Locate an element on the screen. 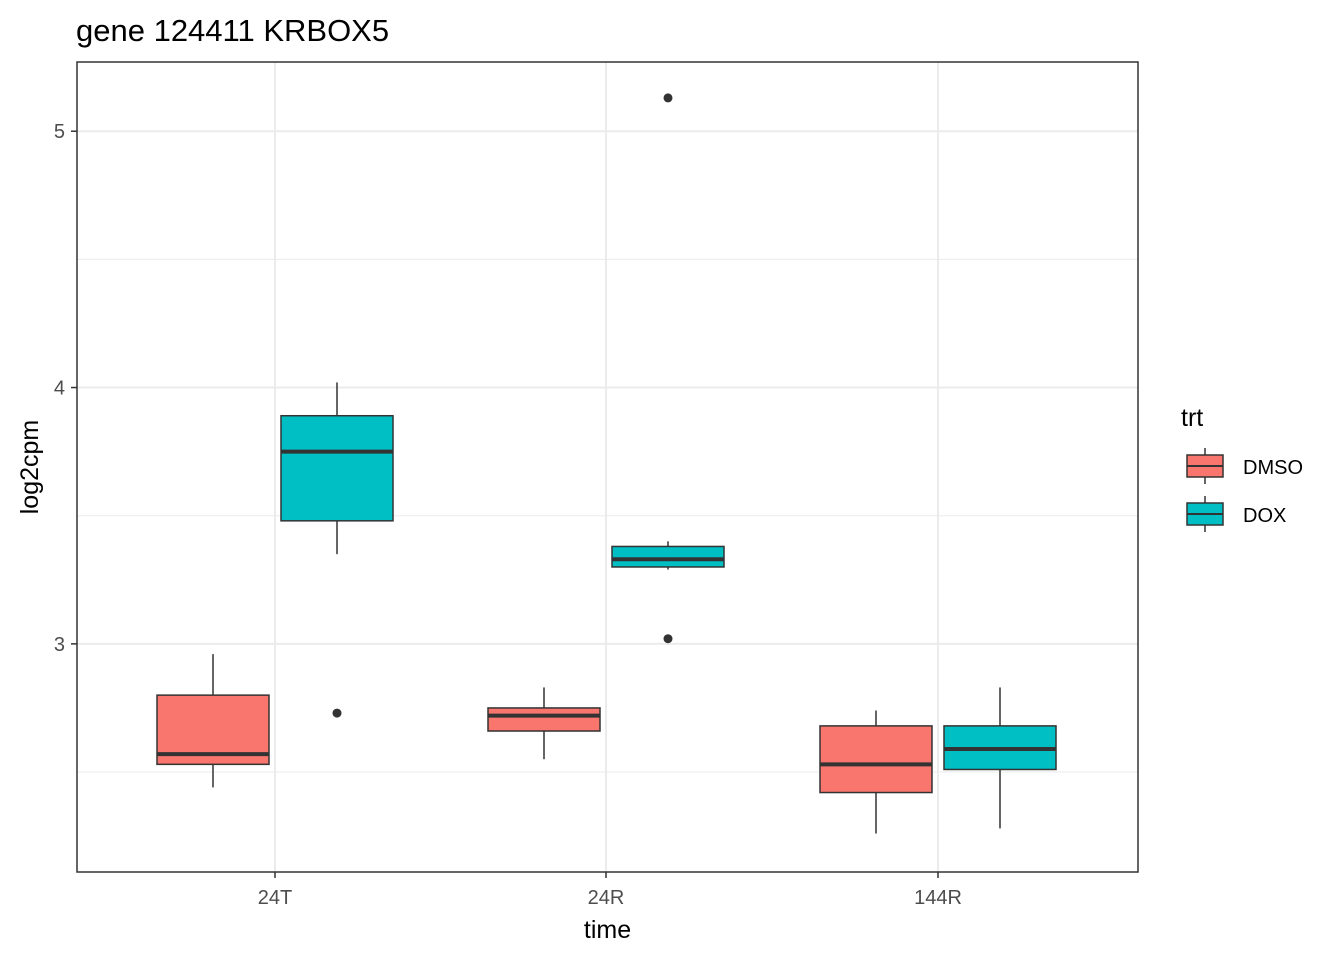 This screenshot has height=960, width=1344. y-axis-title: log2cpm is located at coordinates (30, 467).